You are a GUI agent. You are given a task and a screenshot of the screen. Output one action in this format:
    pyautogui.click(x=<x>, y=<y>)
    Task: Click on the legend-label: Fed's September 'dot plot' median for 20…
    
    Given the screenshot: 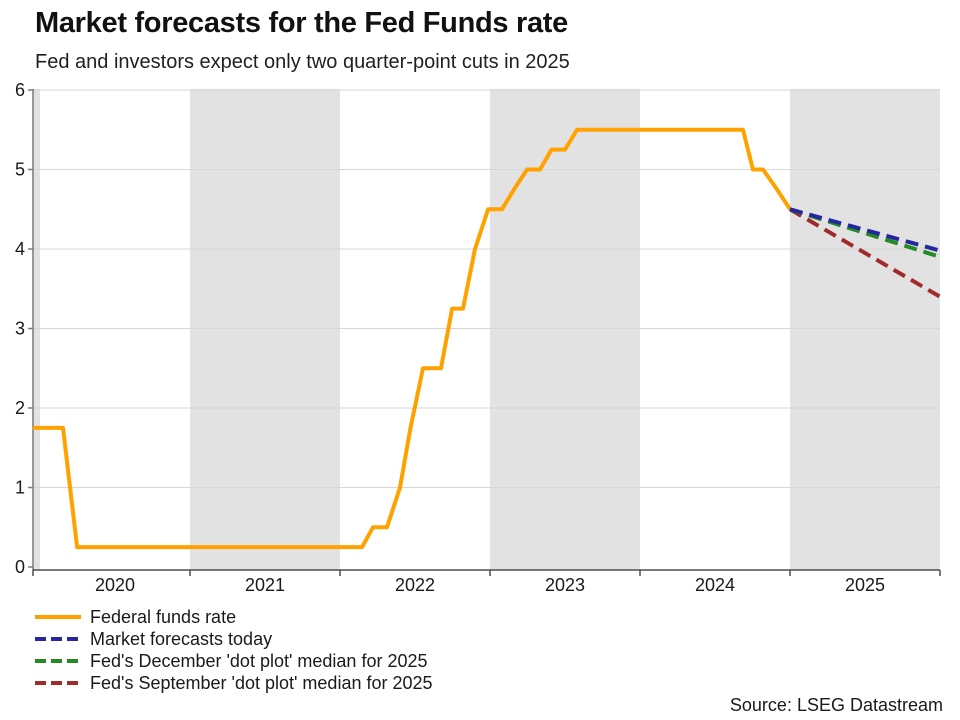 What is the action you would take?
    pyautogui.click(x=261, y=683)
    